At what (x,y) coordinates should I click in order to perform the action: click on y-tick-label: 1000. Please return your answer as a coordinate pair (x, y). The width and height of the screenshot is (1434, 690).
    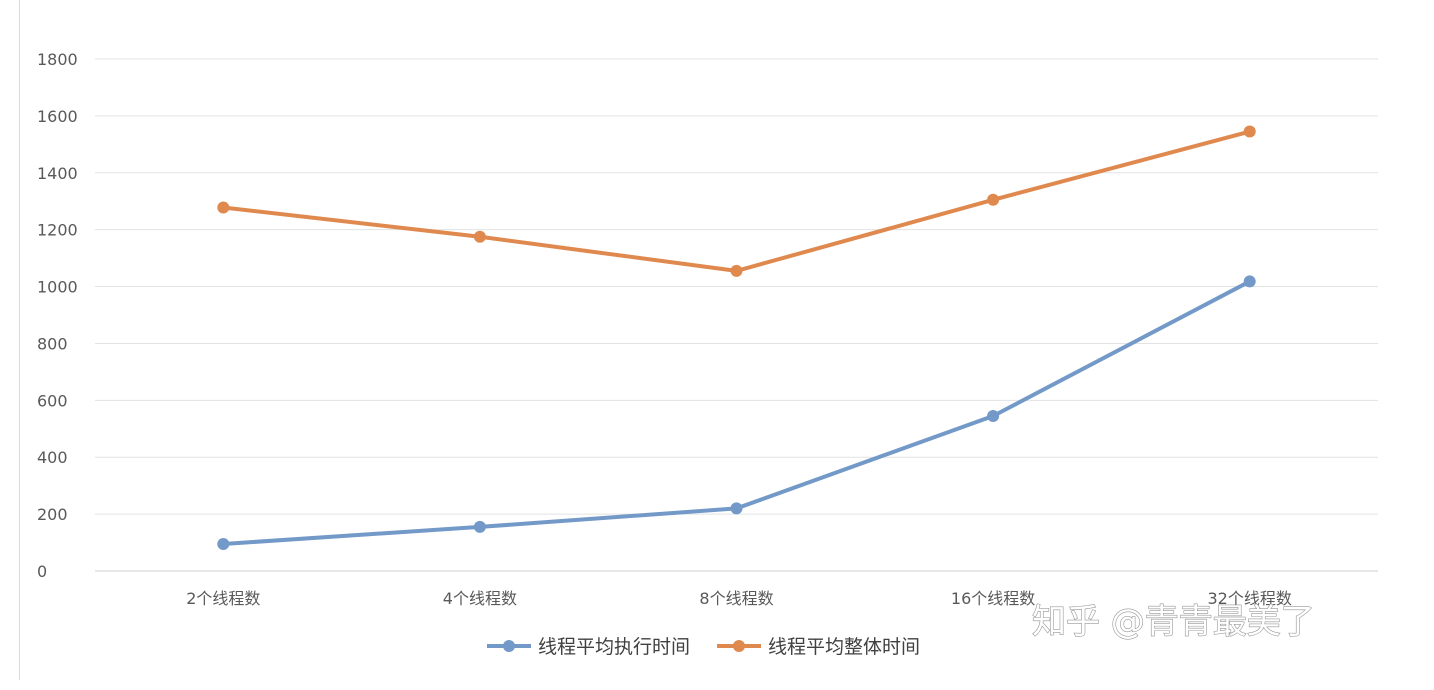
    Looking at the image, I should click on (57, 287).